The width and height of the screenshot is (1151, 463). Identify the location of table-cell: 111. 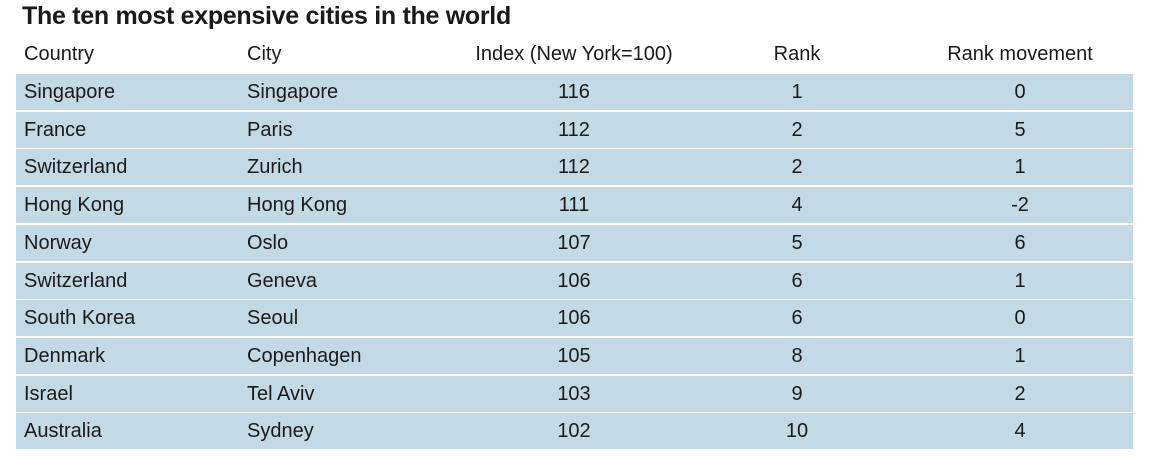
(574, 205).